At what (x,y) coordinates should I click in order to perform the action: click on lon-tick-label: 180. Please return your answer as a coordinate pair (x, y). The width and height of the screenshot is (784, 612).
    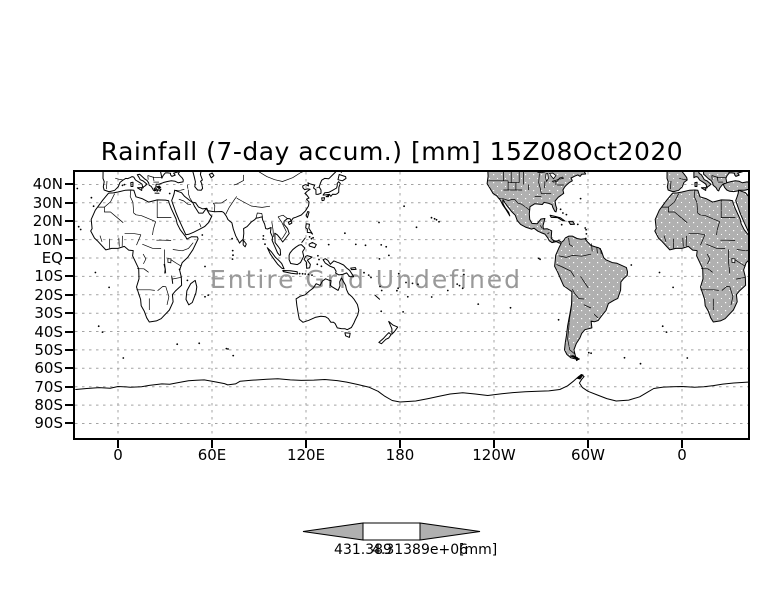
    Looking at the image, I should click on (400, 455).